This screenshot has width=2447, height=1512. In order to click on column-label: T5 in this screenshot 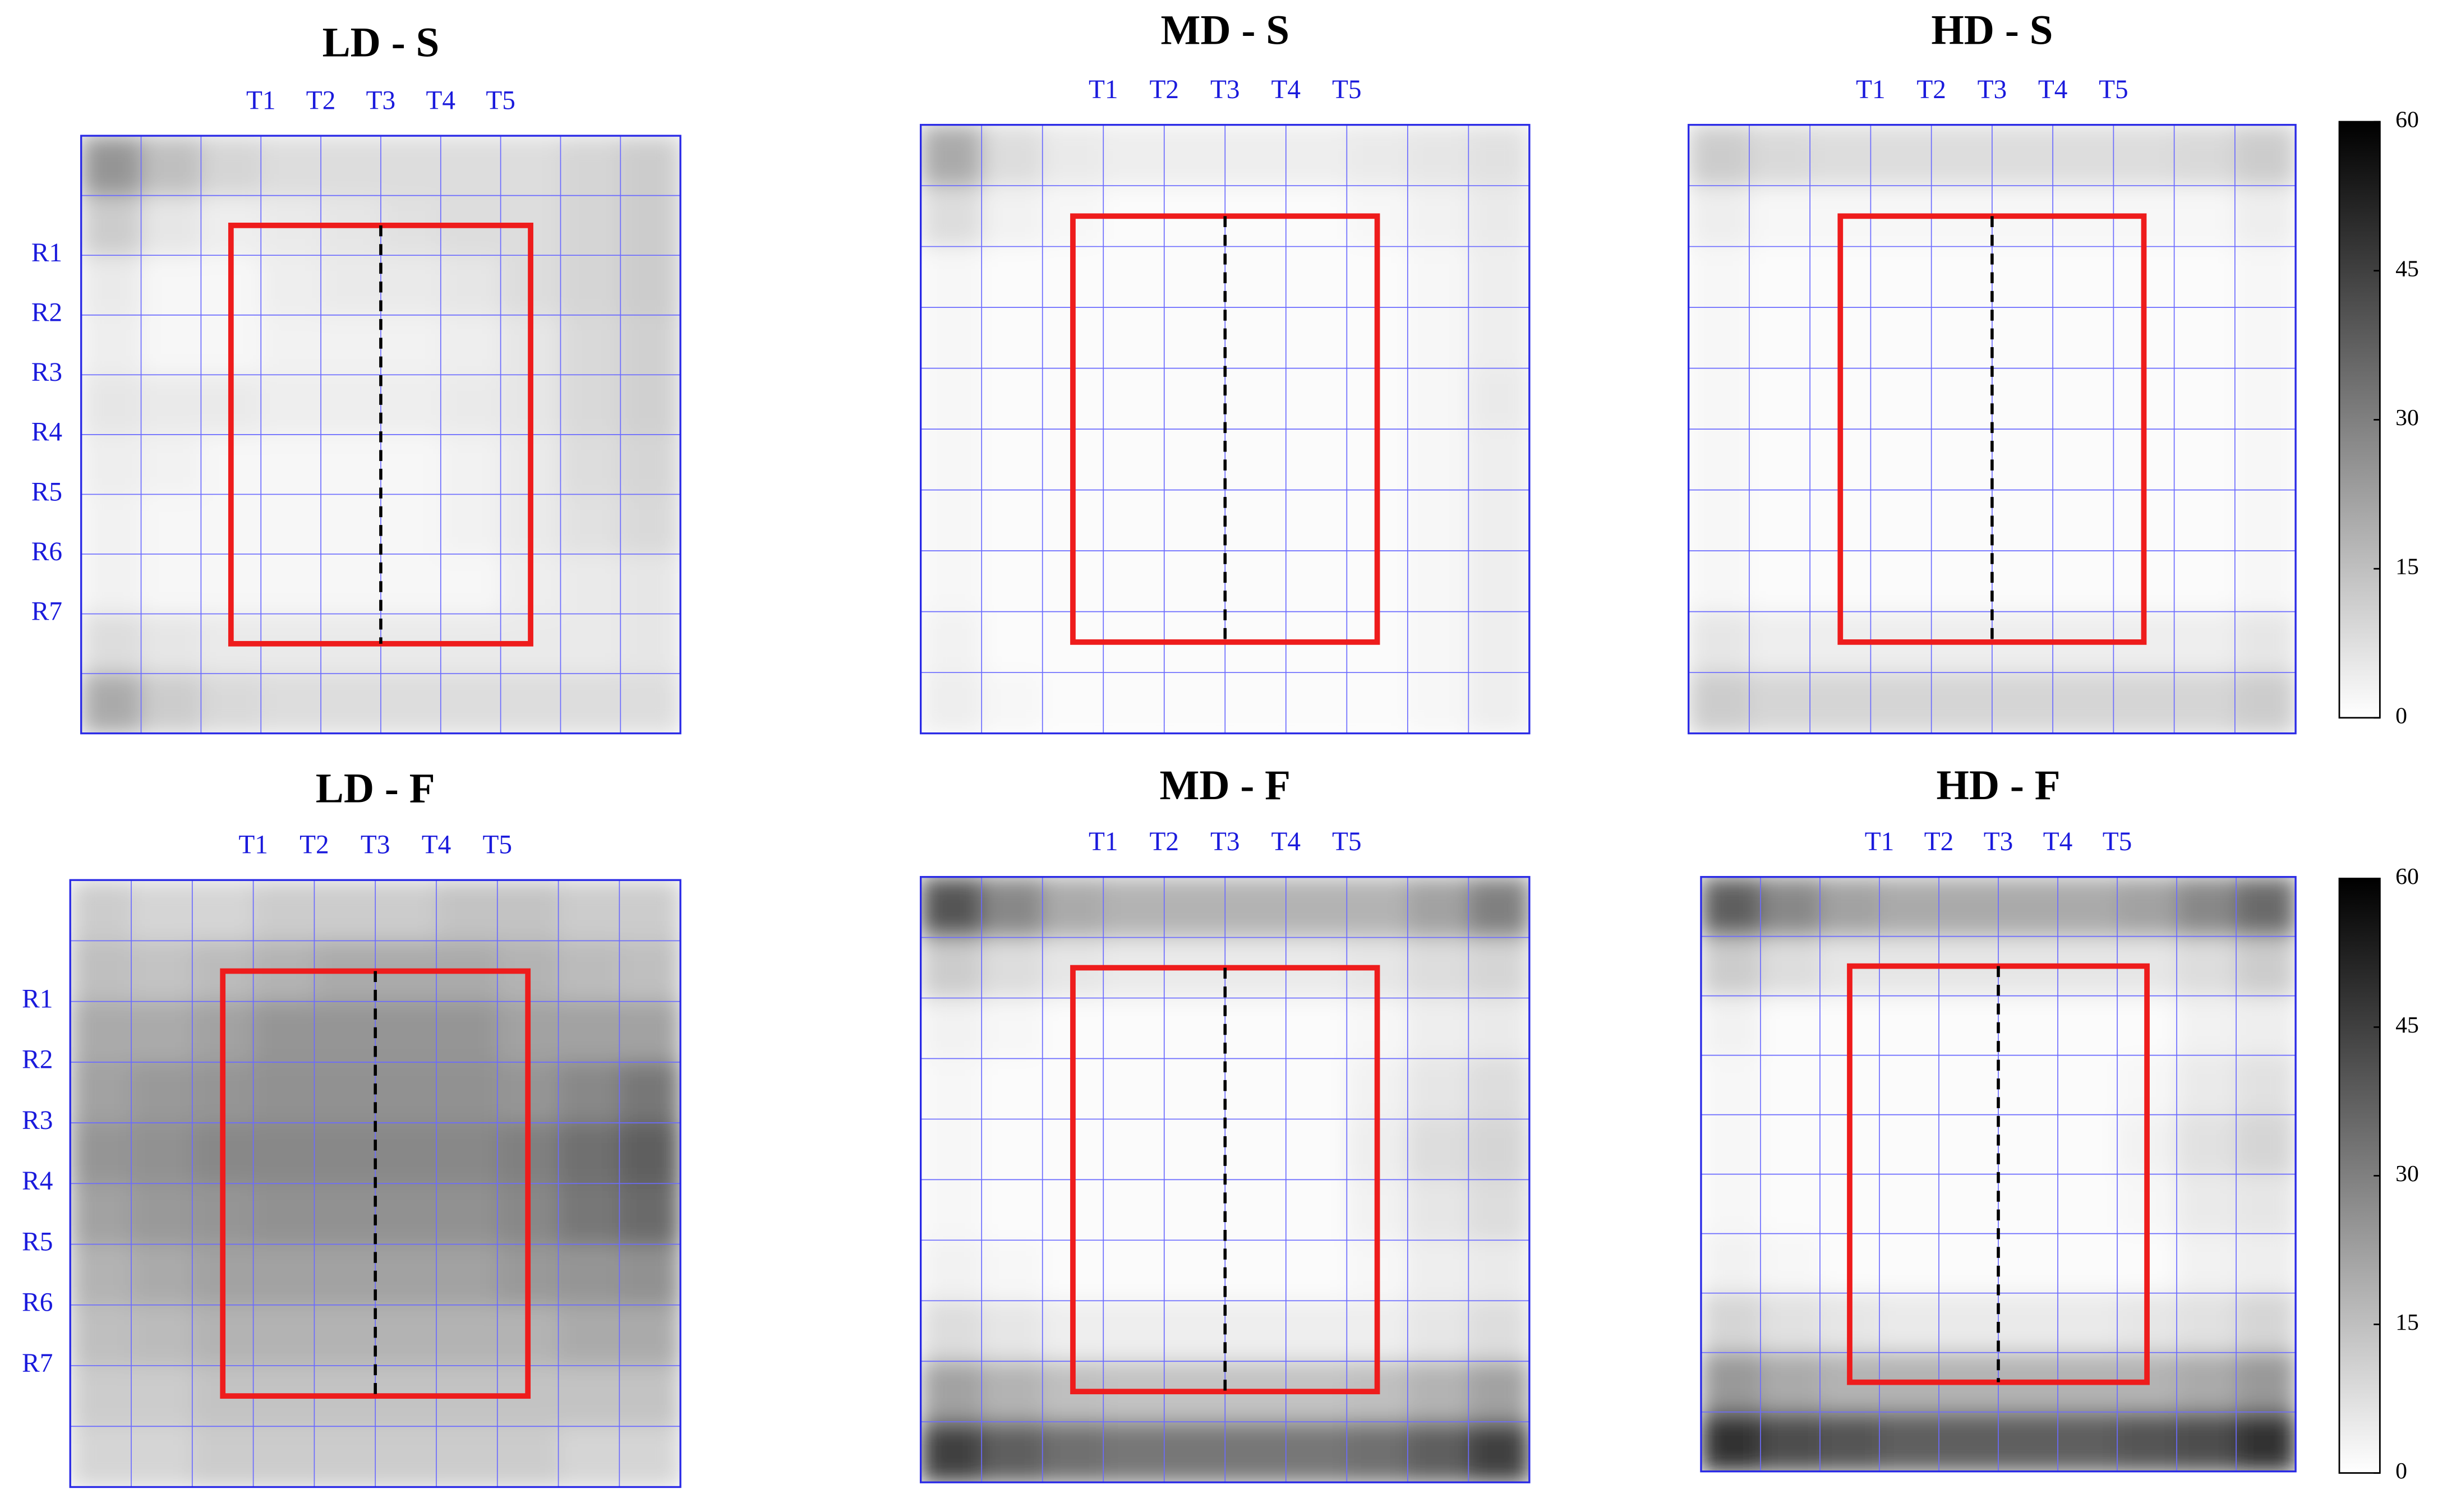, I will do `click(500, 100)`.